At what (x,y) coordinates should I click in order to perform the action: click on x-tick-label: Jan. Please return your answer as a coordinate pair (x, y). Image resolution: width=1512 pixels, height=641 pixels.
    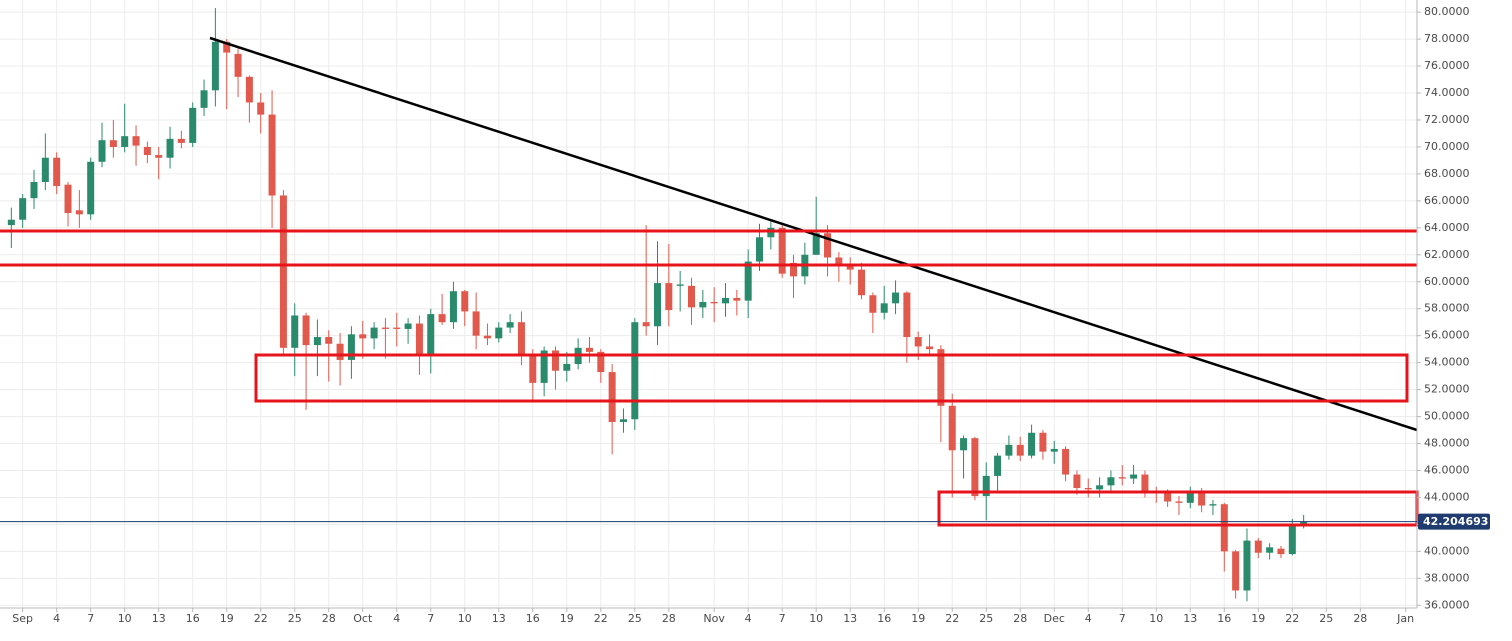
    Looking at the image, I should click on (1405, 618).